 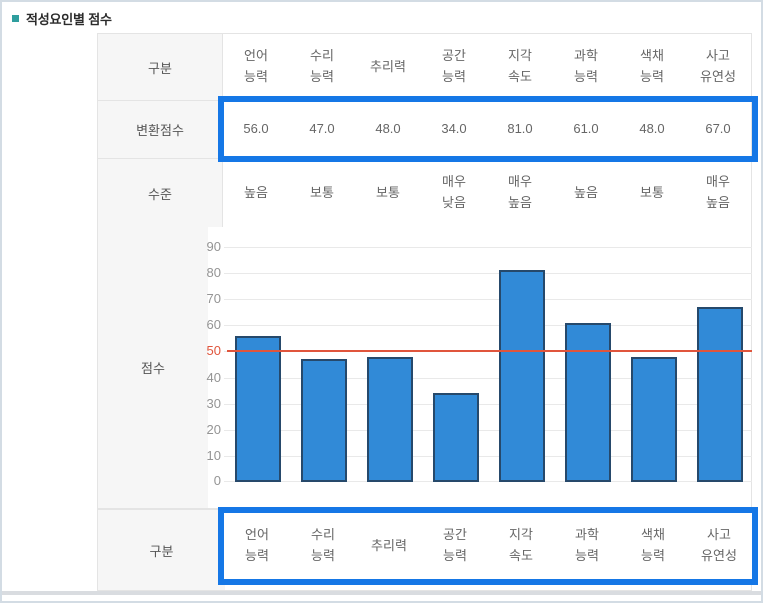 What do you see at coordinates (256, 129) in the screenshot?
I see `converted-score-cell: 56.0` at bounding box center [256, 129].